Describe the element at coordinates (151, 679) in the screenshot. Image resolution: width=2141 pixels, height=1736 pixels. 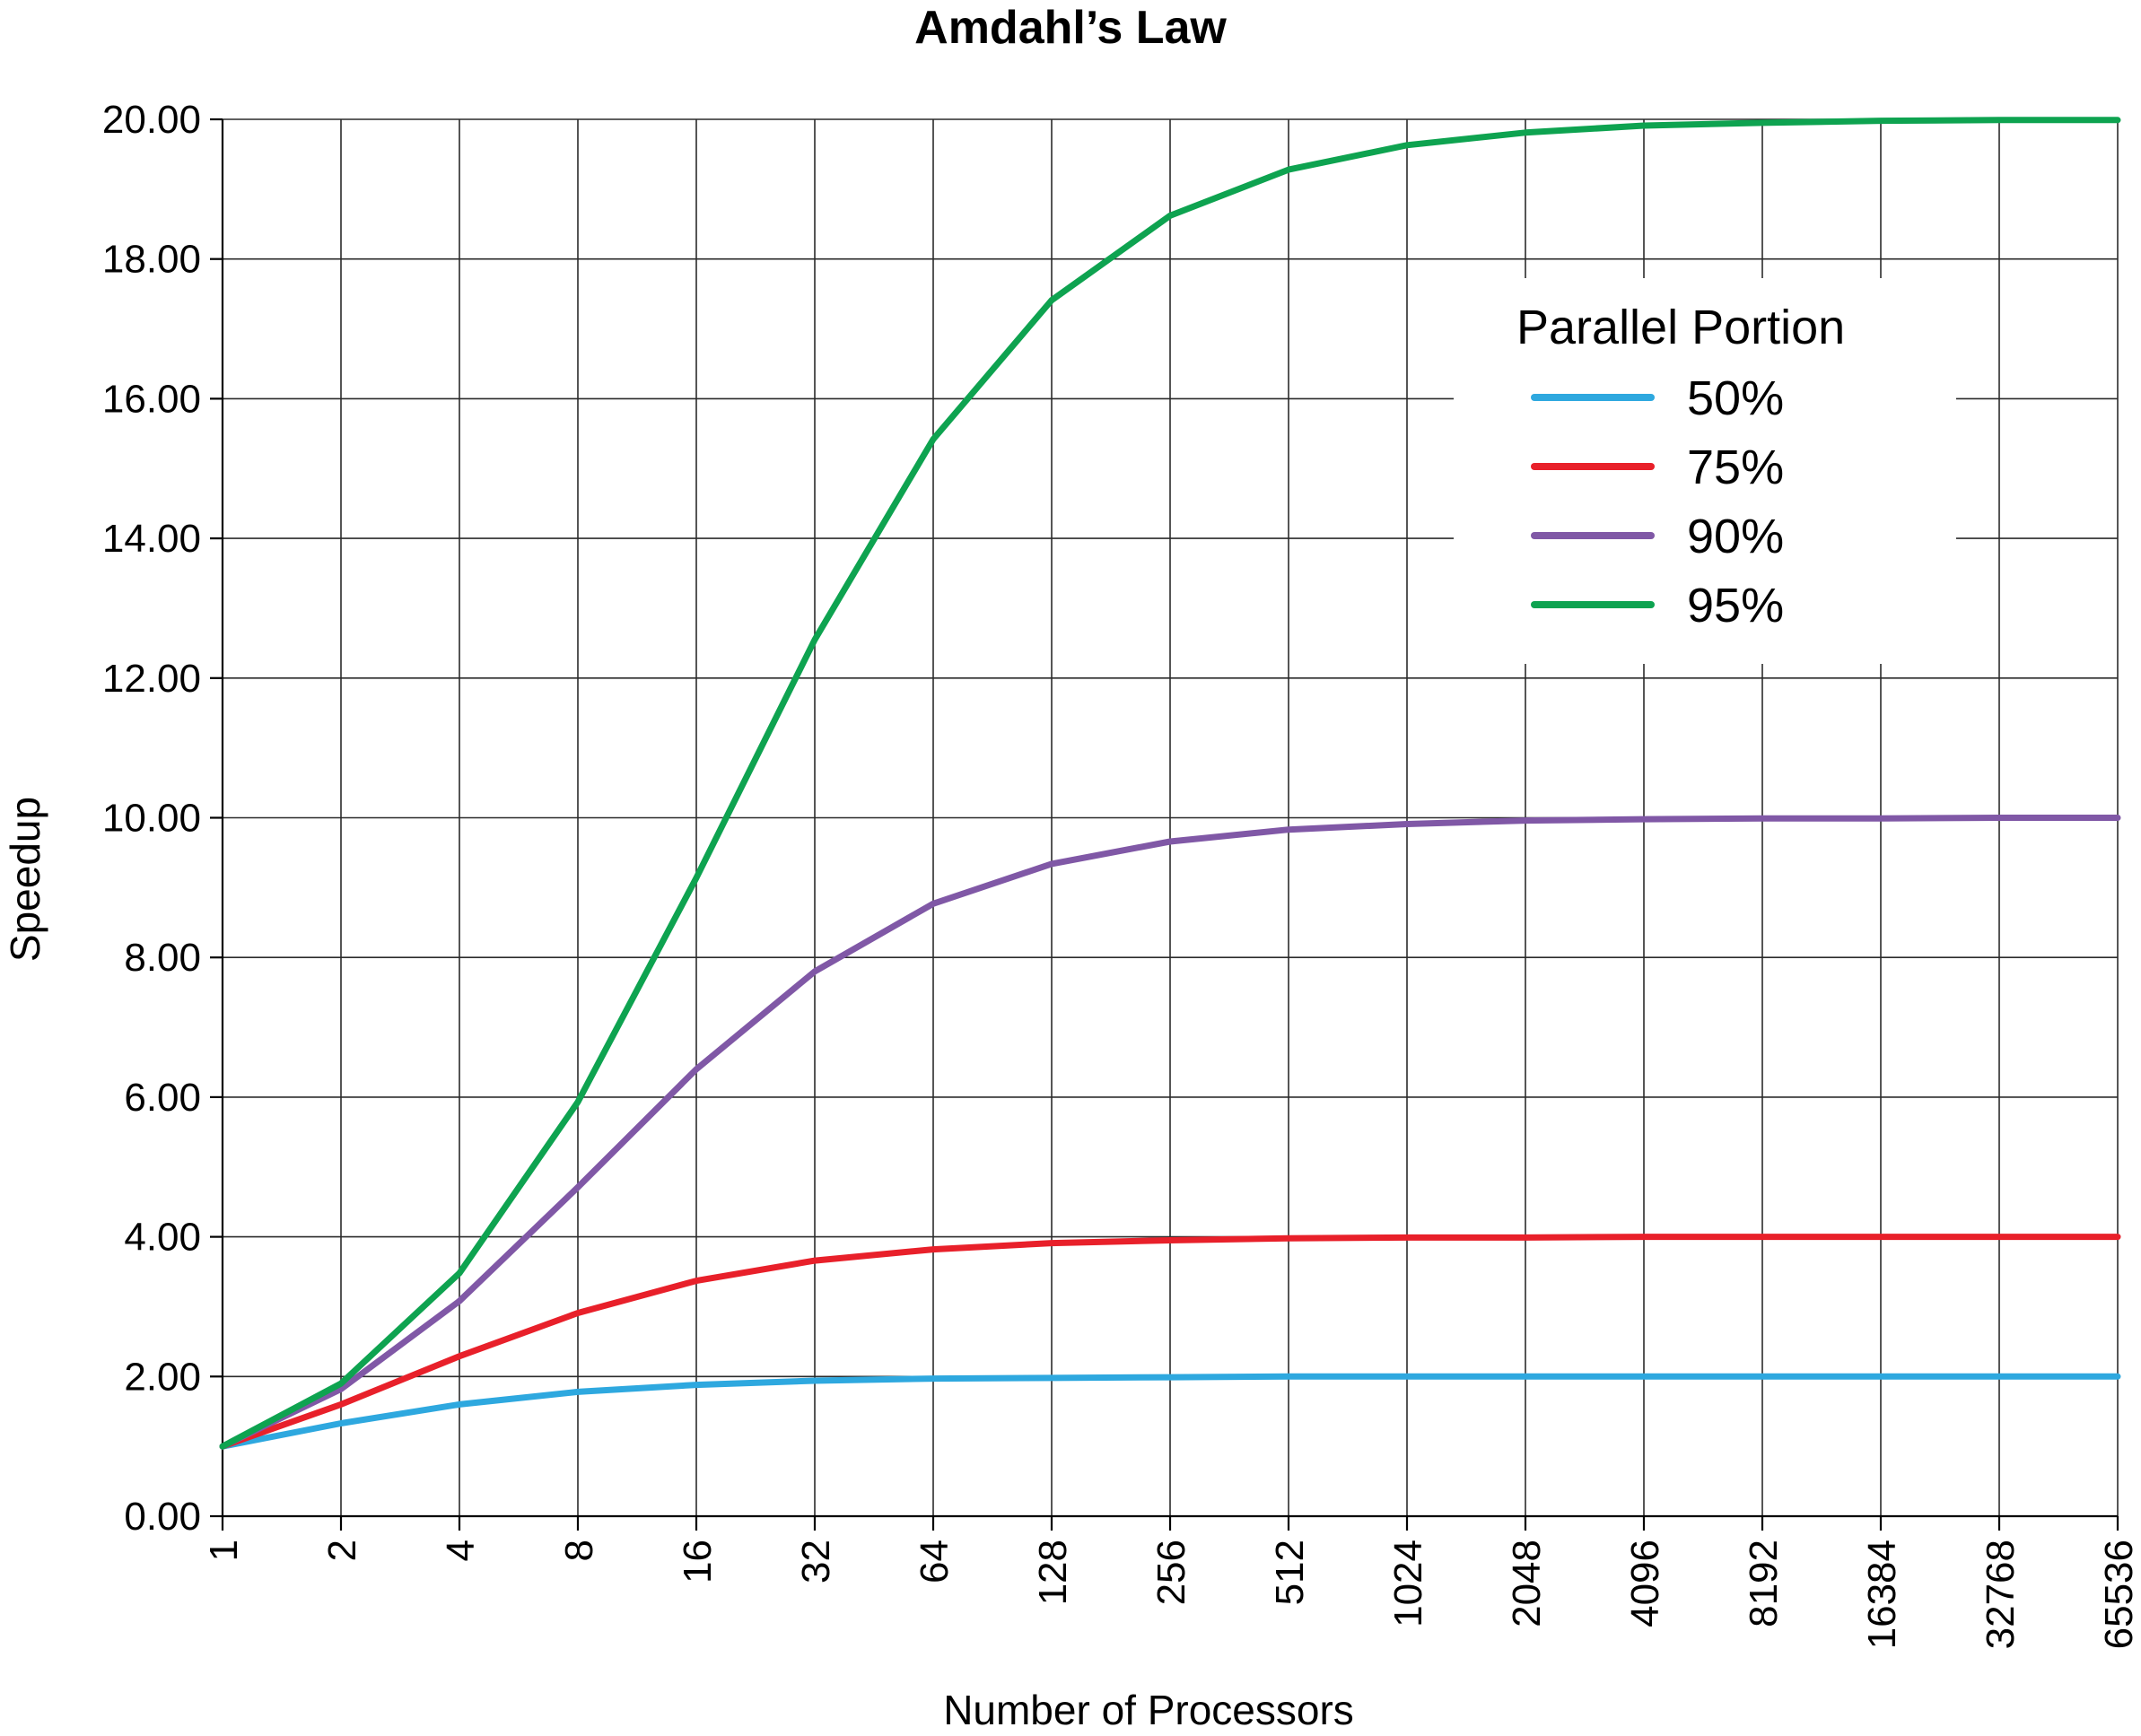
I see `y-tick-label: 12.00` at that location.